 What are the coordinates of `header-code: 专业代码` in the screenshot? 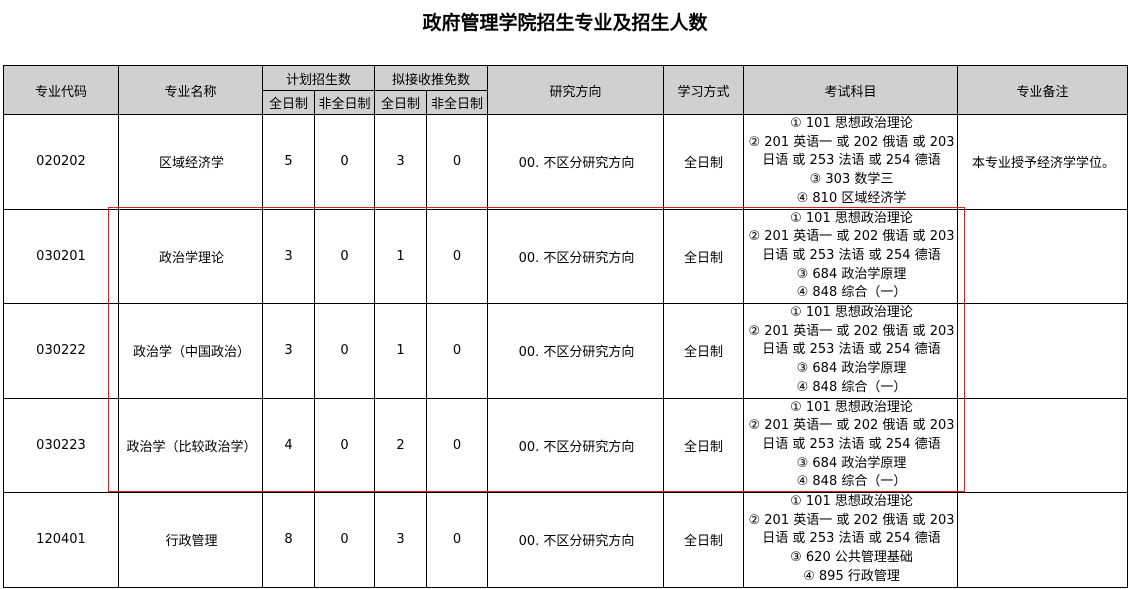 It's located at (61, 90).